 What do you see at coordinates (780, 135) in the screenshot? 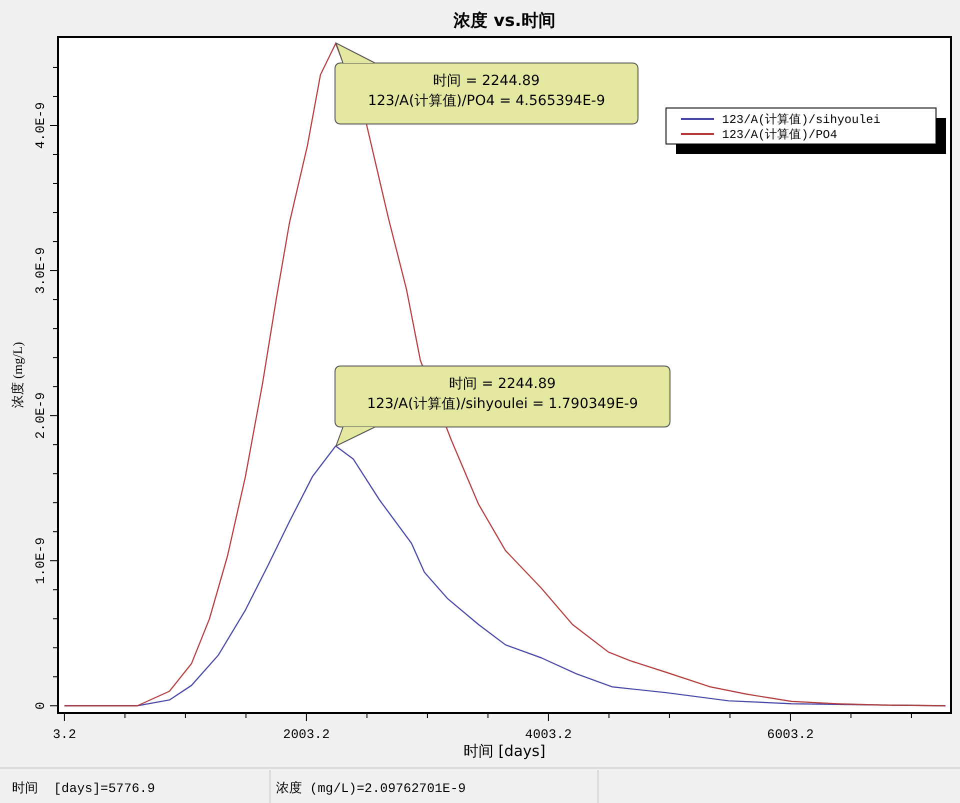
I see `legend-label: 123/A(计算值)/PO4` at bounding box center [780, 135].